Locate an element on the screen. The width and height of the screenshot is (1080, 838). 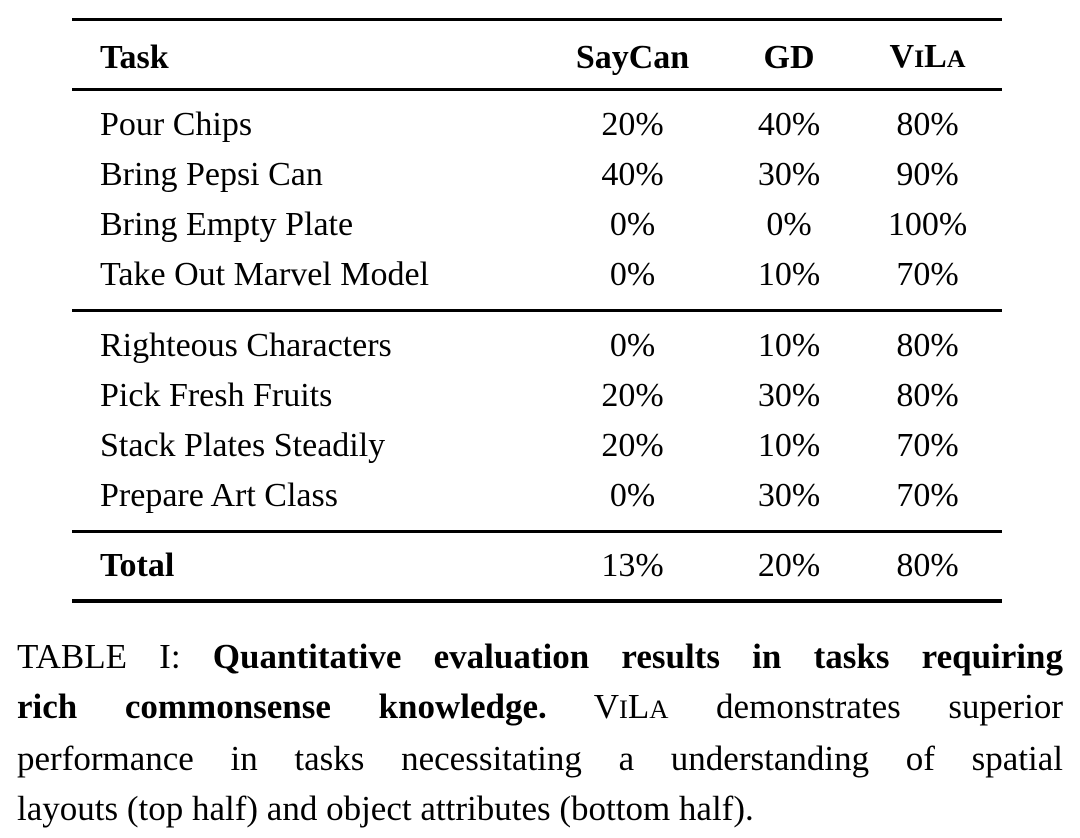
total-gd-cell: 20% is located at coordinates (789, 565).